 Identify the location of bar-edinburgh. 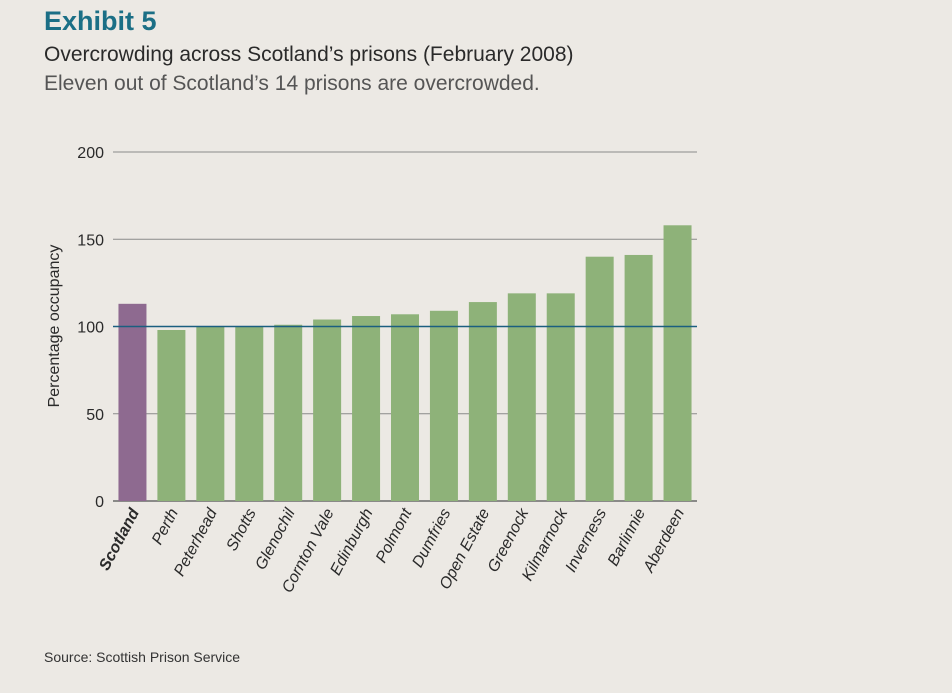
(366, 408).